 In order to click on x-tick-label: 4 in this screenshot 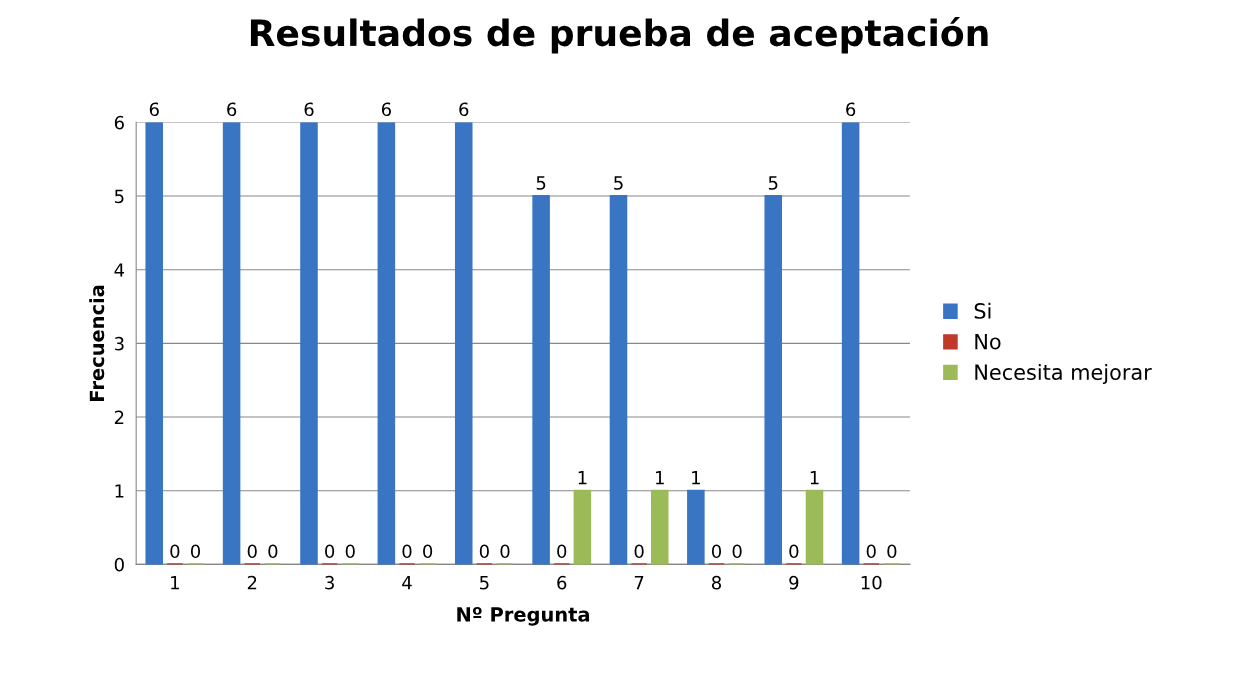, I will do `click(407, 583)`.